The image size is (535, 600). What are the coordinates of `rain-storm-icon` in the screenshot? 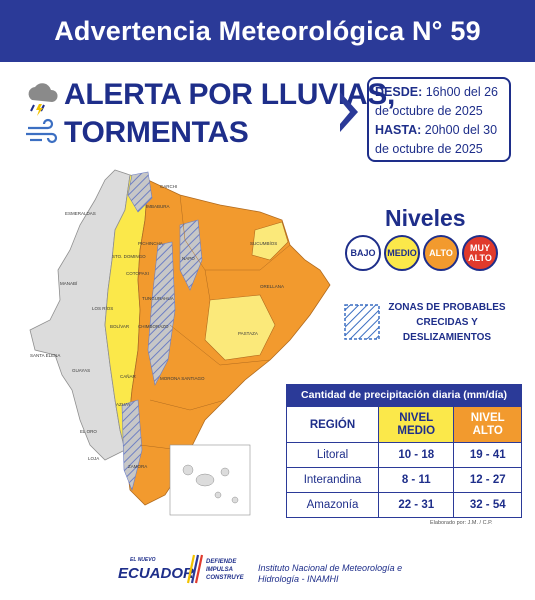 It's located at (43, 99).